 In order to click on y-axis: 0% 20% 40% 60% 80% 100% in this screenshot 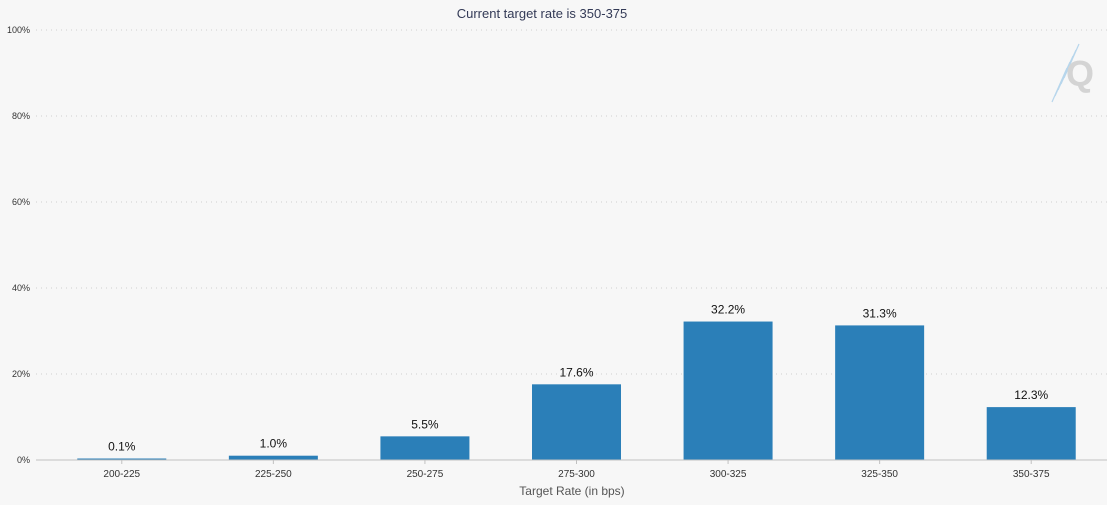, I will do `click(18, 245)`.